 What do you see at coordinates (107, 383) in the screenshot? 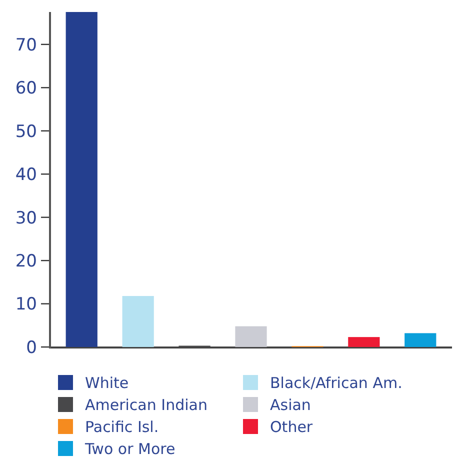
I see `legend-label: White` at bounding box center [107, 383].